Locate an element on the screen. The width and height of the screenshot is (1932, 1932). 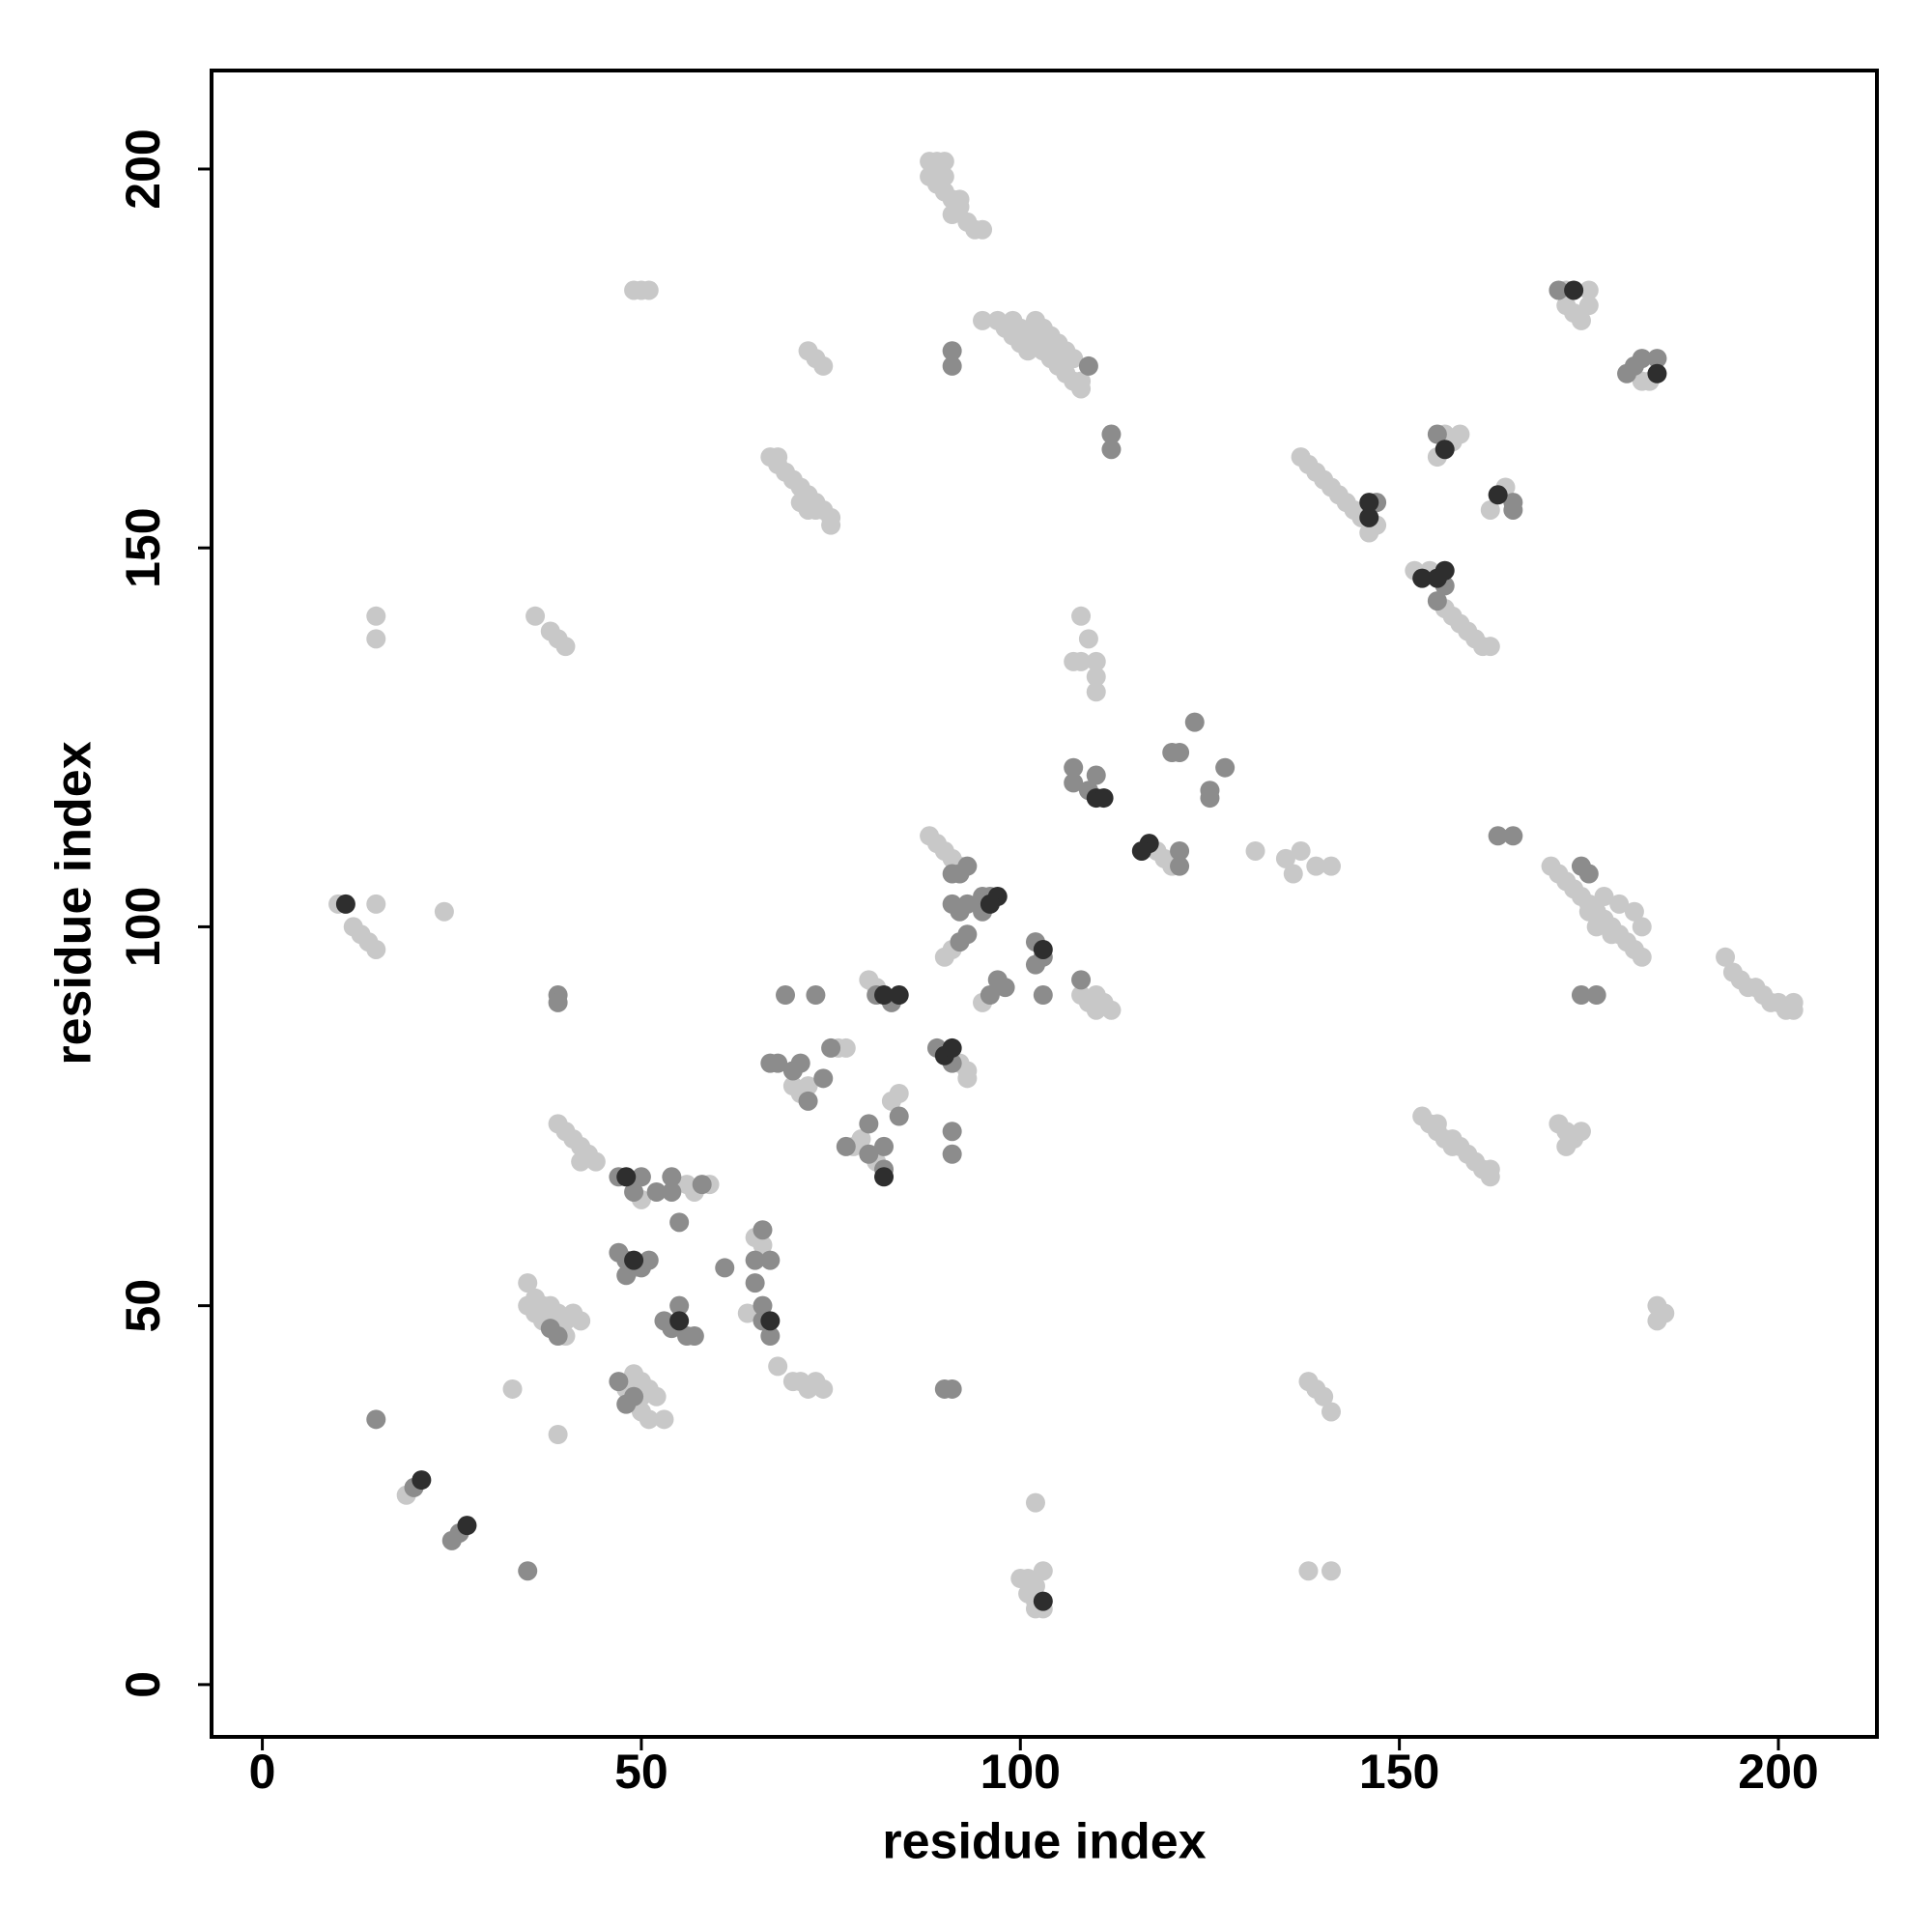
x-tick-label: 0 is located at coordinates (262, 1772).